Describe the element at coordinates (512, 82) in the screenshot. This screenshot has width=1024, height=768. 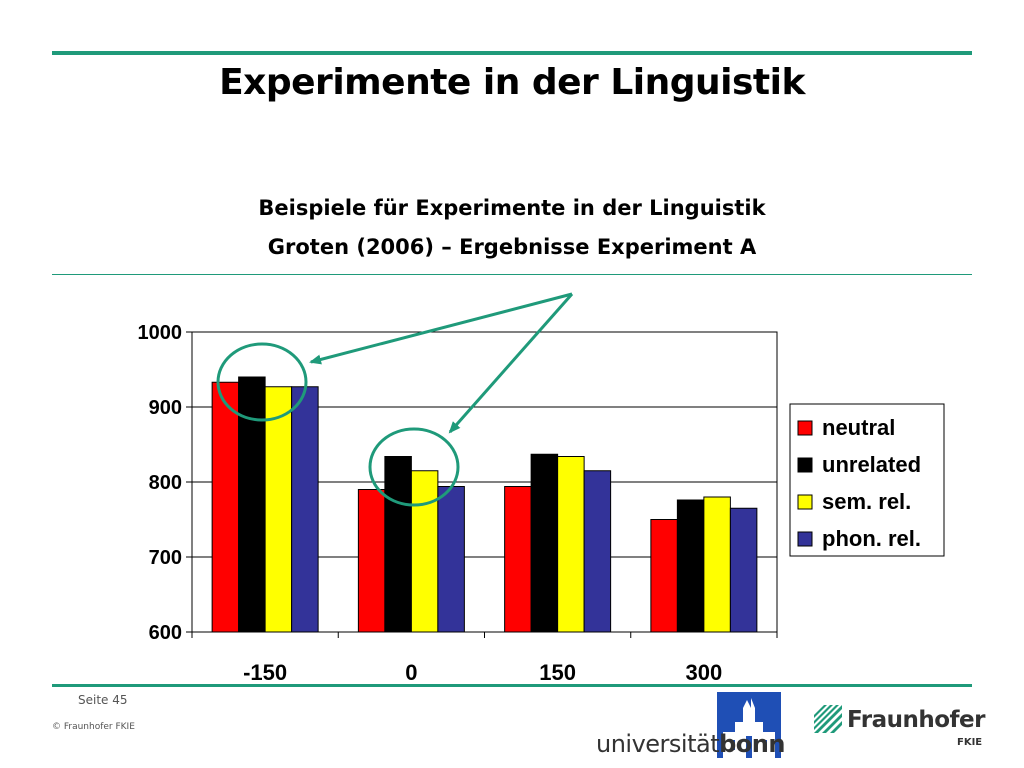
I see `slide-title: Experimente in der Linguistik` at that location.